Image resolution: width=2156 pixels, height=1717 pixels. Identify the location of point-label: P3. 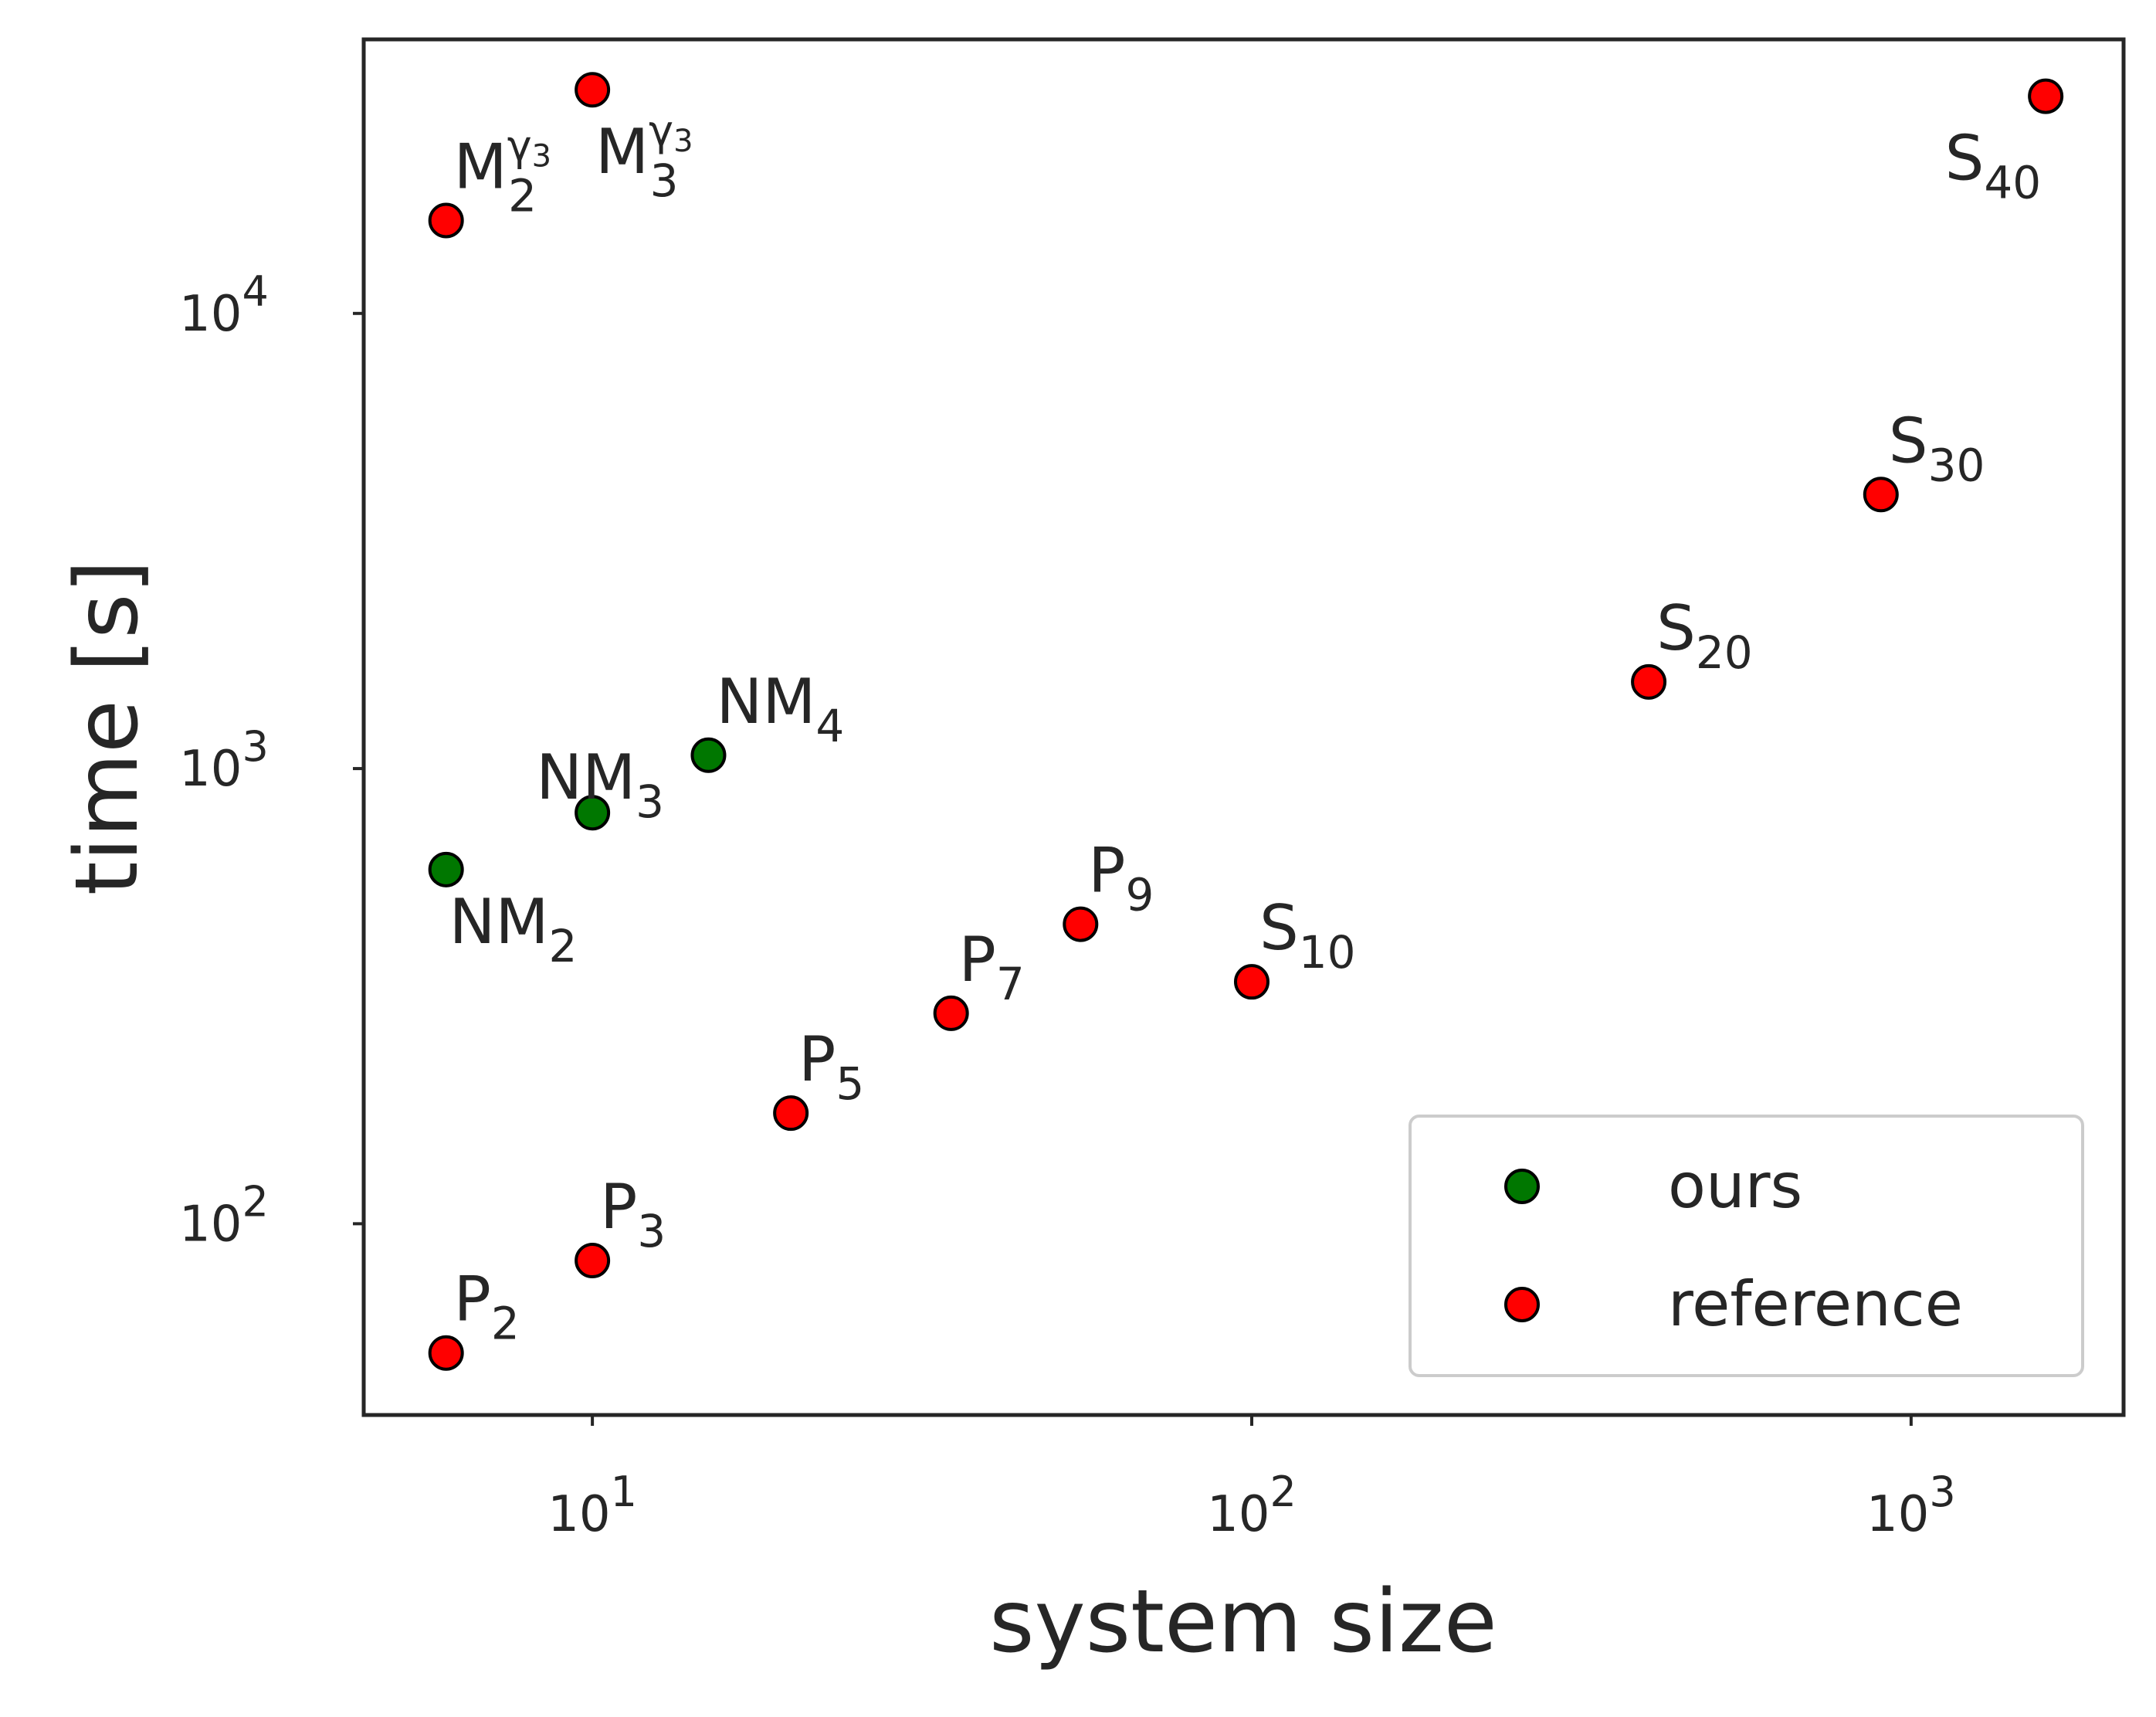
(633, 1214).